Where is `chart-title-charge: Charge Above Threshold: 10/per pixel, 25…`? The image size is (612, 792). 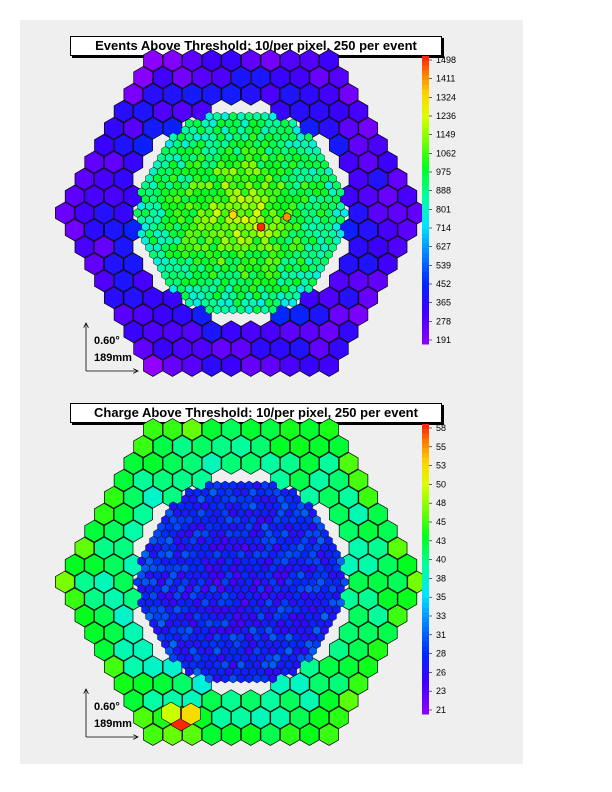 chart-title-charge: Charge Above Threshold: 10/per pixel, 25… is located at coordinates (256, 413).